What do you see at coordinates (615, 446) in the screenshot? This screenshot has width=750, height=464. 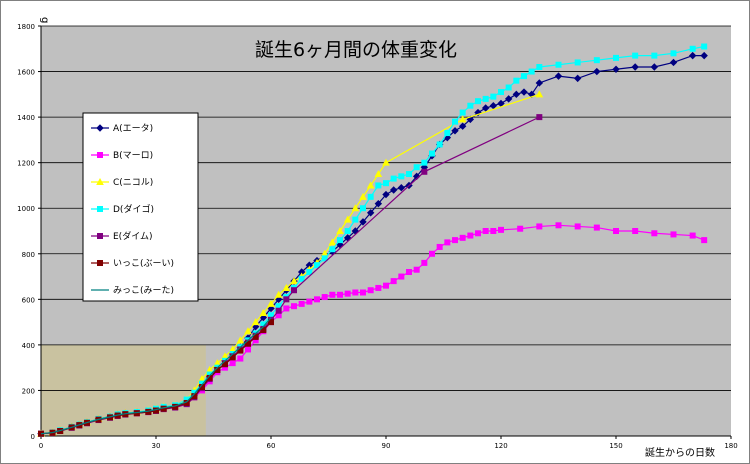 I see `x-tick-label: 150` at bounding box center [615, 446].